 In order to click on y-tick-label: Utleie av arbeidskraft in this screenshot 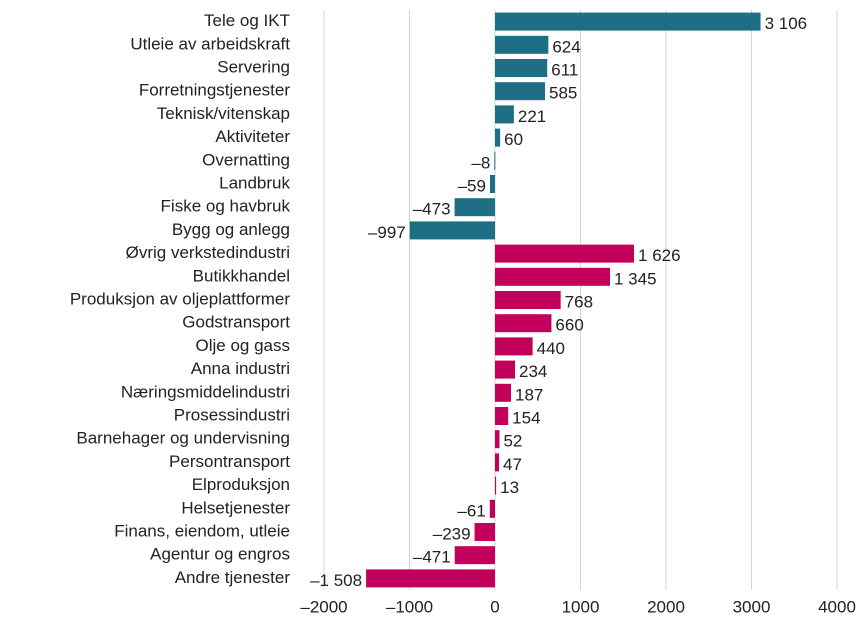, I will do `click(210, 43)`.